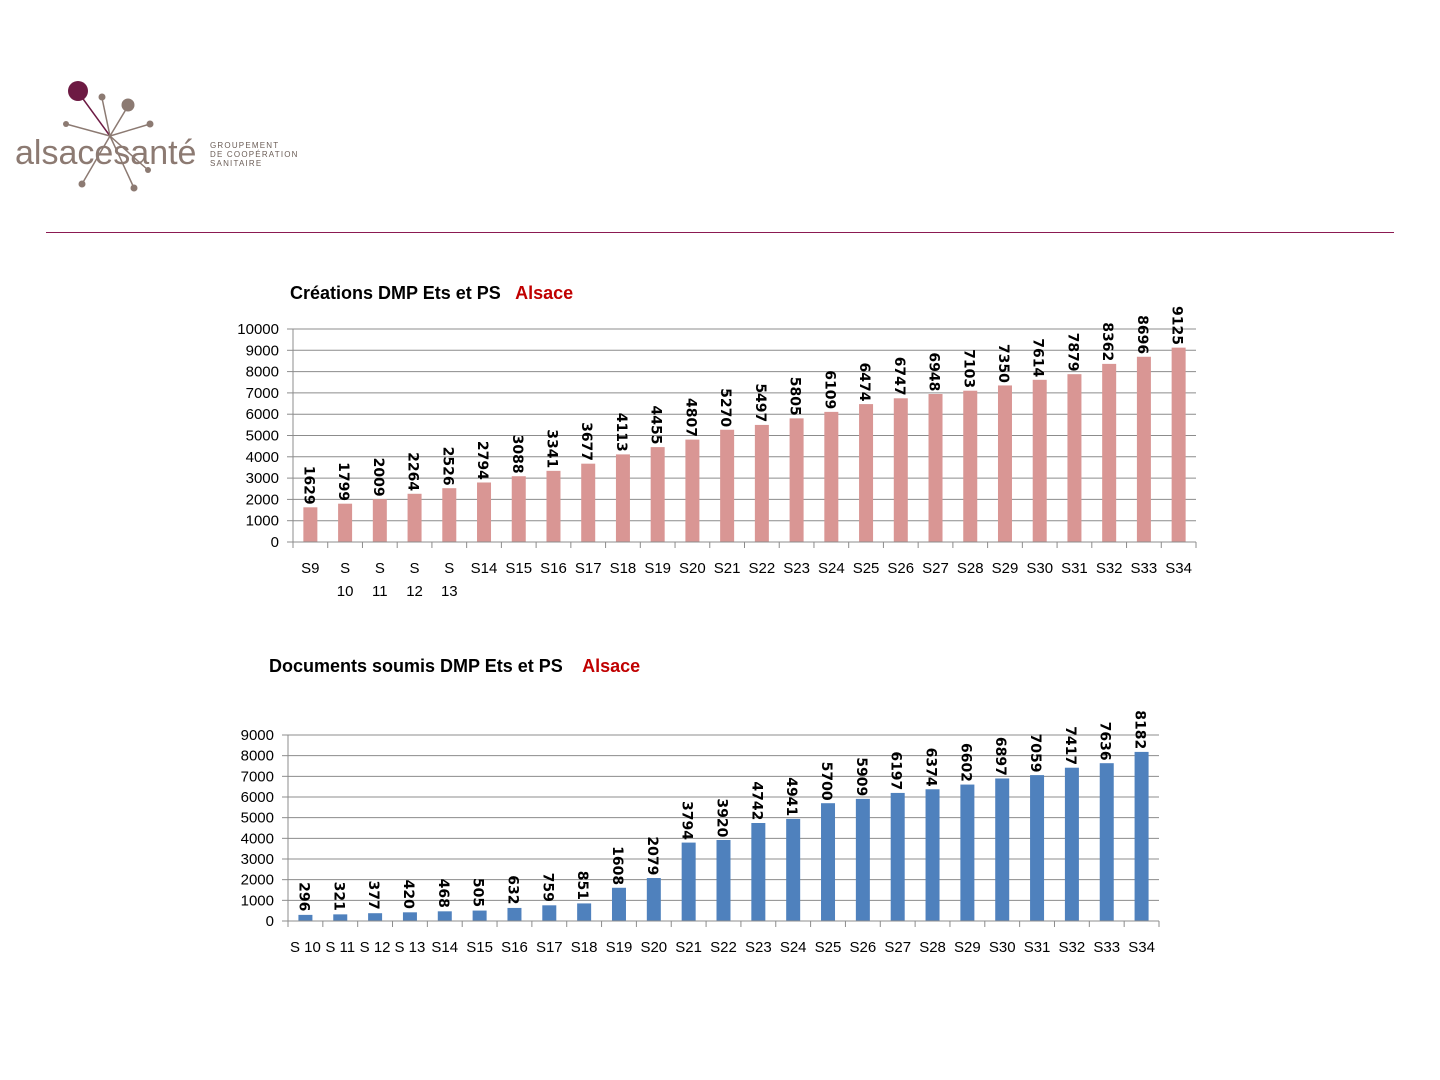  What do you see at coordinates (935, 568) in the screenshot?
I see `chart1-category-label: S27` at bounding box center [935, 568].